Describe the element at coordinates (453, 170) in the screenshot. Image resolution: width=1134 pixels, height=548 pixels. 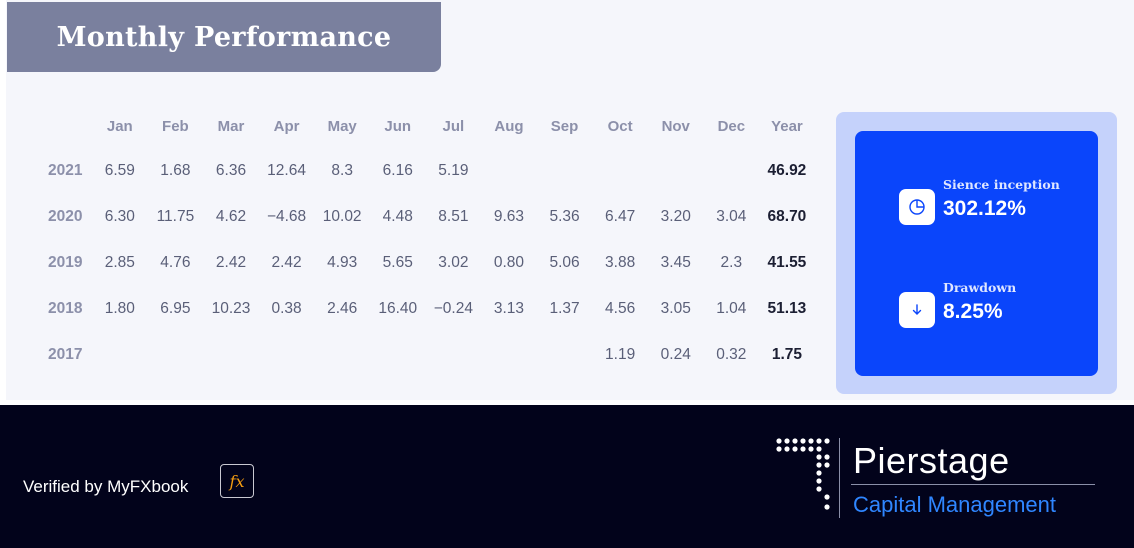
I see `month-value-cell: 5.19` at that location.